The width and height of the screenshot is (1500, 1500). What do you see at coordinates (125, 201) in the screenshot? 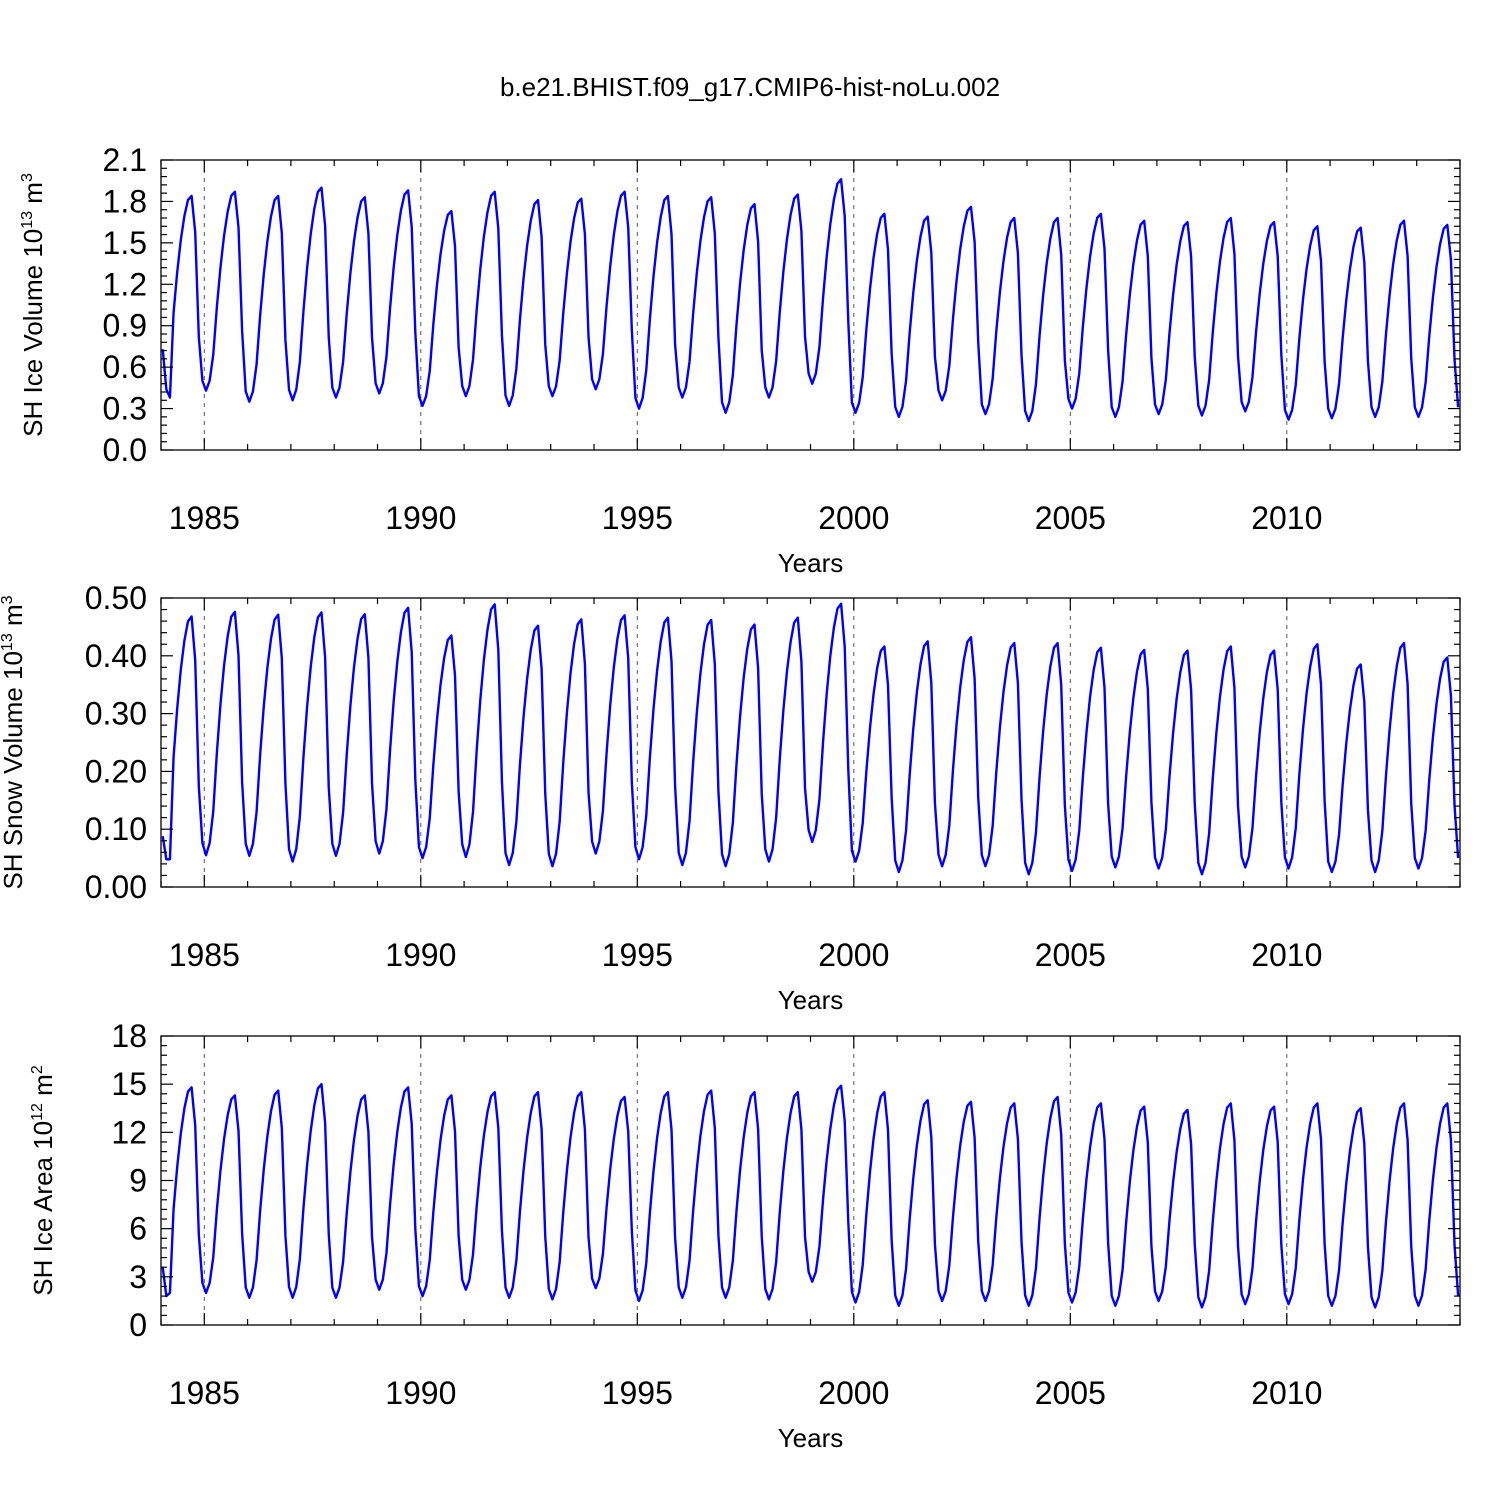
I see `y-tick-label: 1.8` at bounding box center [125, 201].